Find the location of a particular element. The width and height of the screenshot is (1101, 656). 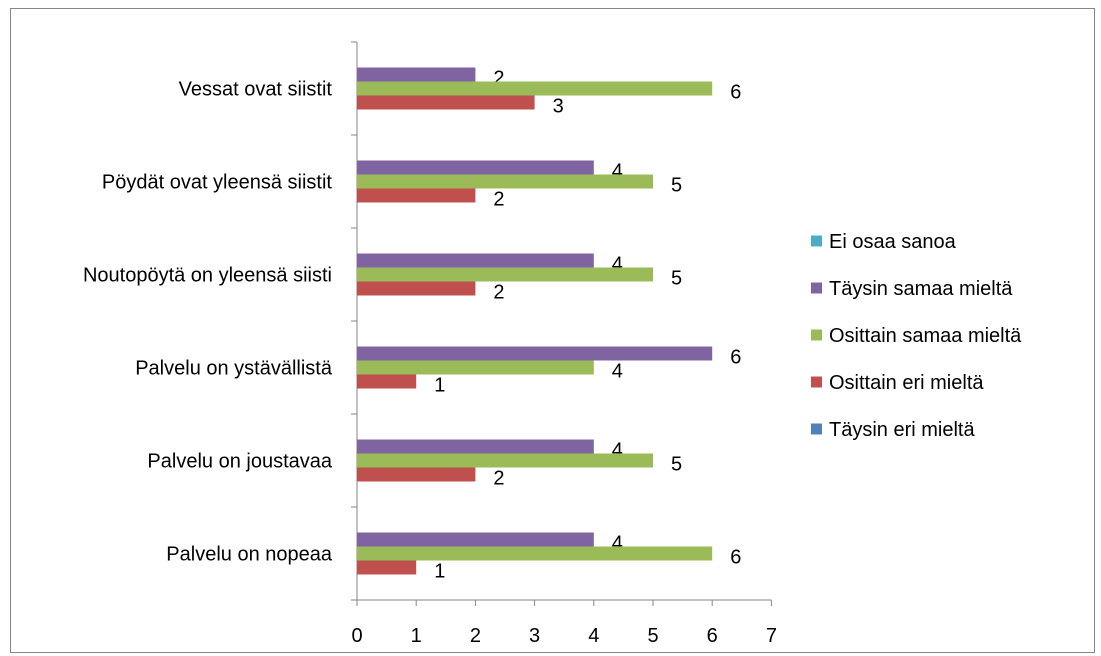

legend-label: Täysin eri mieltä is located at coordinates (902, 430).